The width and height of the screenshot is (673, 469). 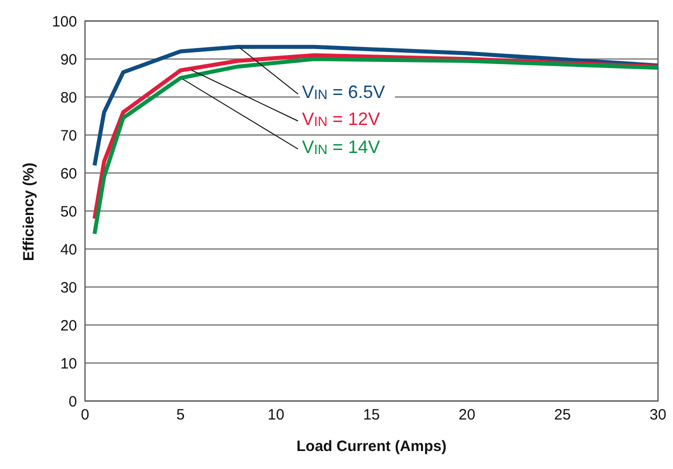 I want to click on text: VIN = 14V, so click(x=341, y=147).